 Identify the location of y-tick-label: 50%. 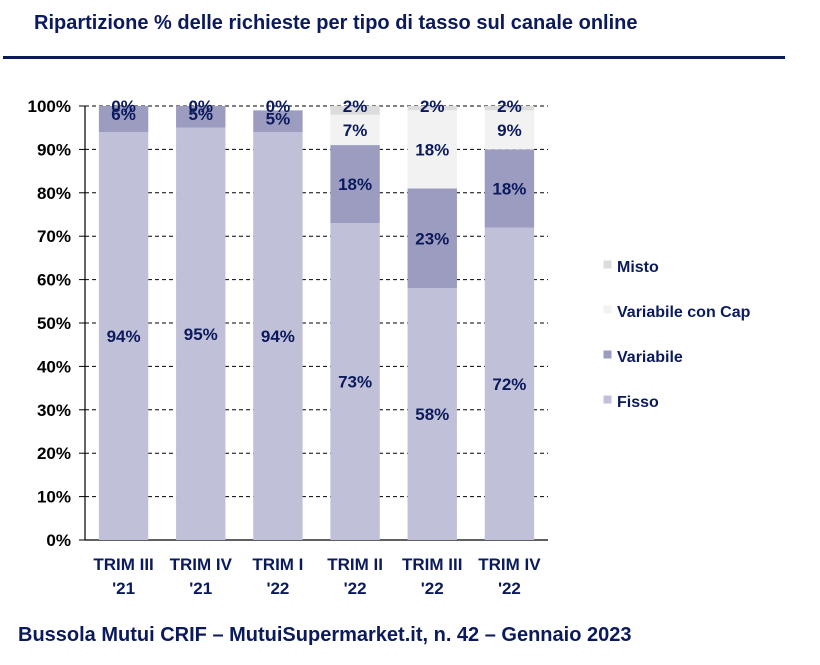
(54, 323).